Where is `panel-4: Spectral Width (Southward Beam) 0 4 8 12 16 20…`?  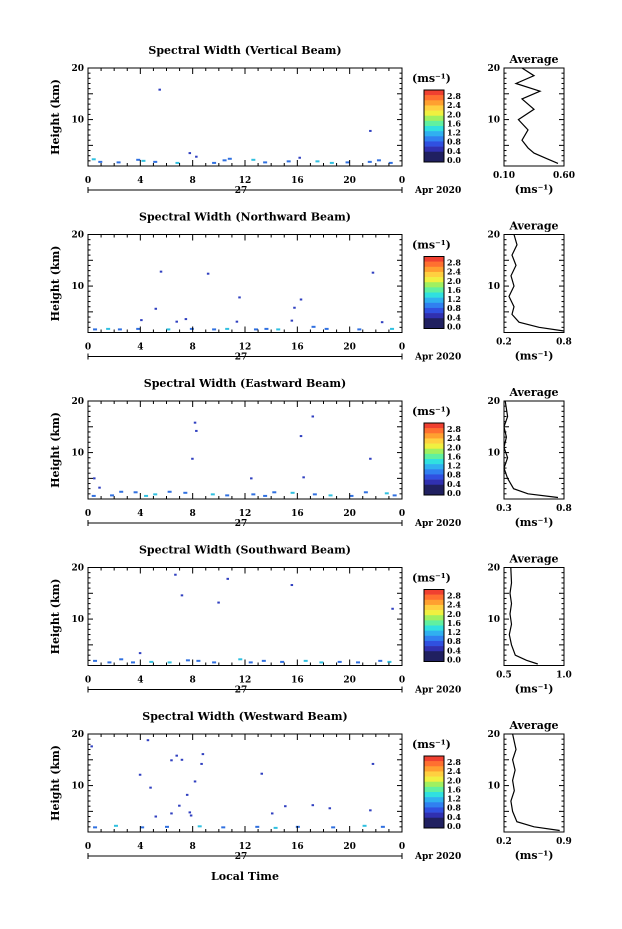 panel-4: Spectral Width (Southward Beam) 0 4 8 12 16 20… is located at coordinates (310, 620).